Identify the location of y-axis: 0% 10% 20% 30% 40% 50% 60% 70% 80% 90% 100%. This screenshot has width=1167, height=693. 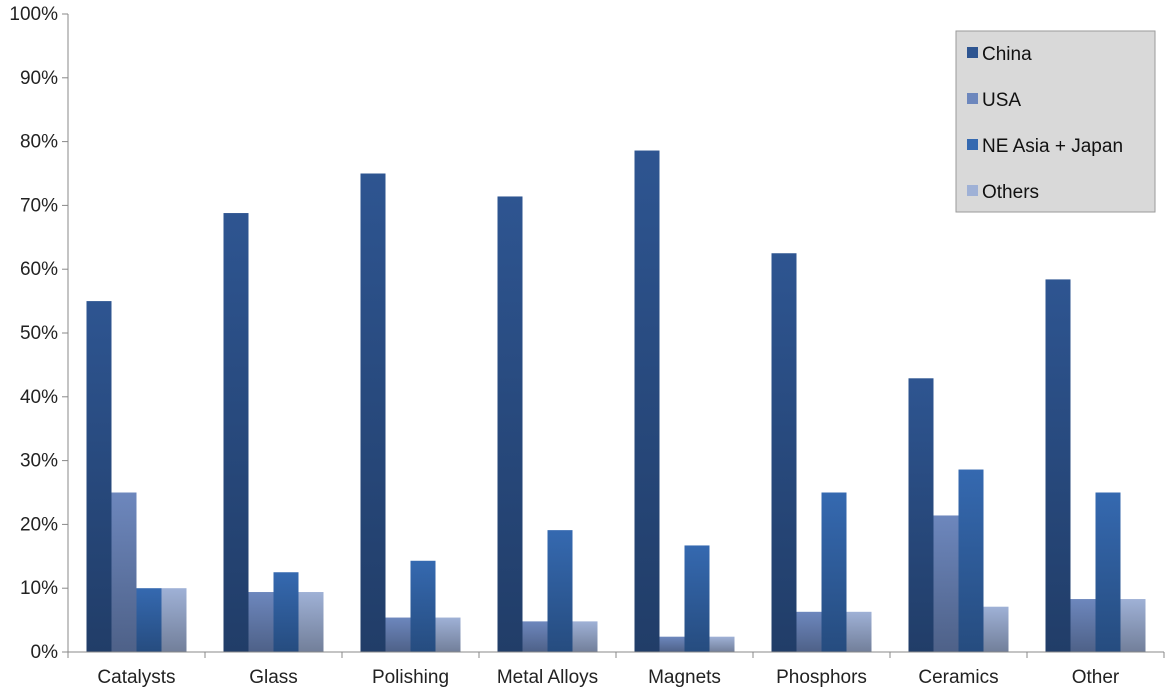
(39, 333).